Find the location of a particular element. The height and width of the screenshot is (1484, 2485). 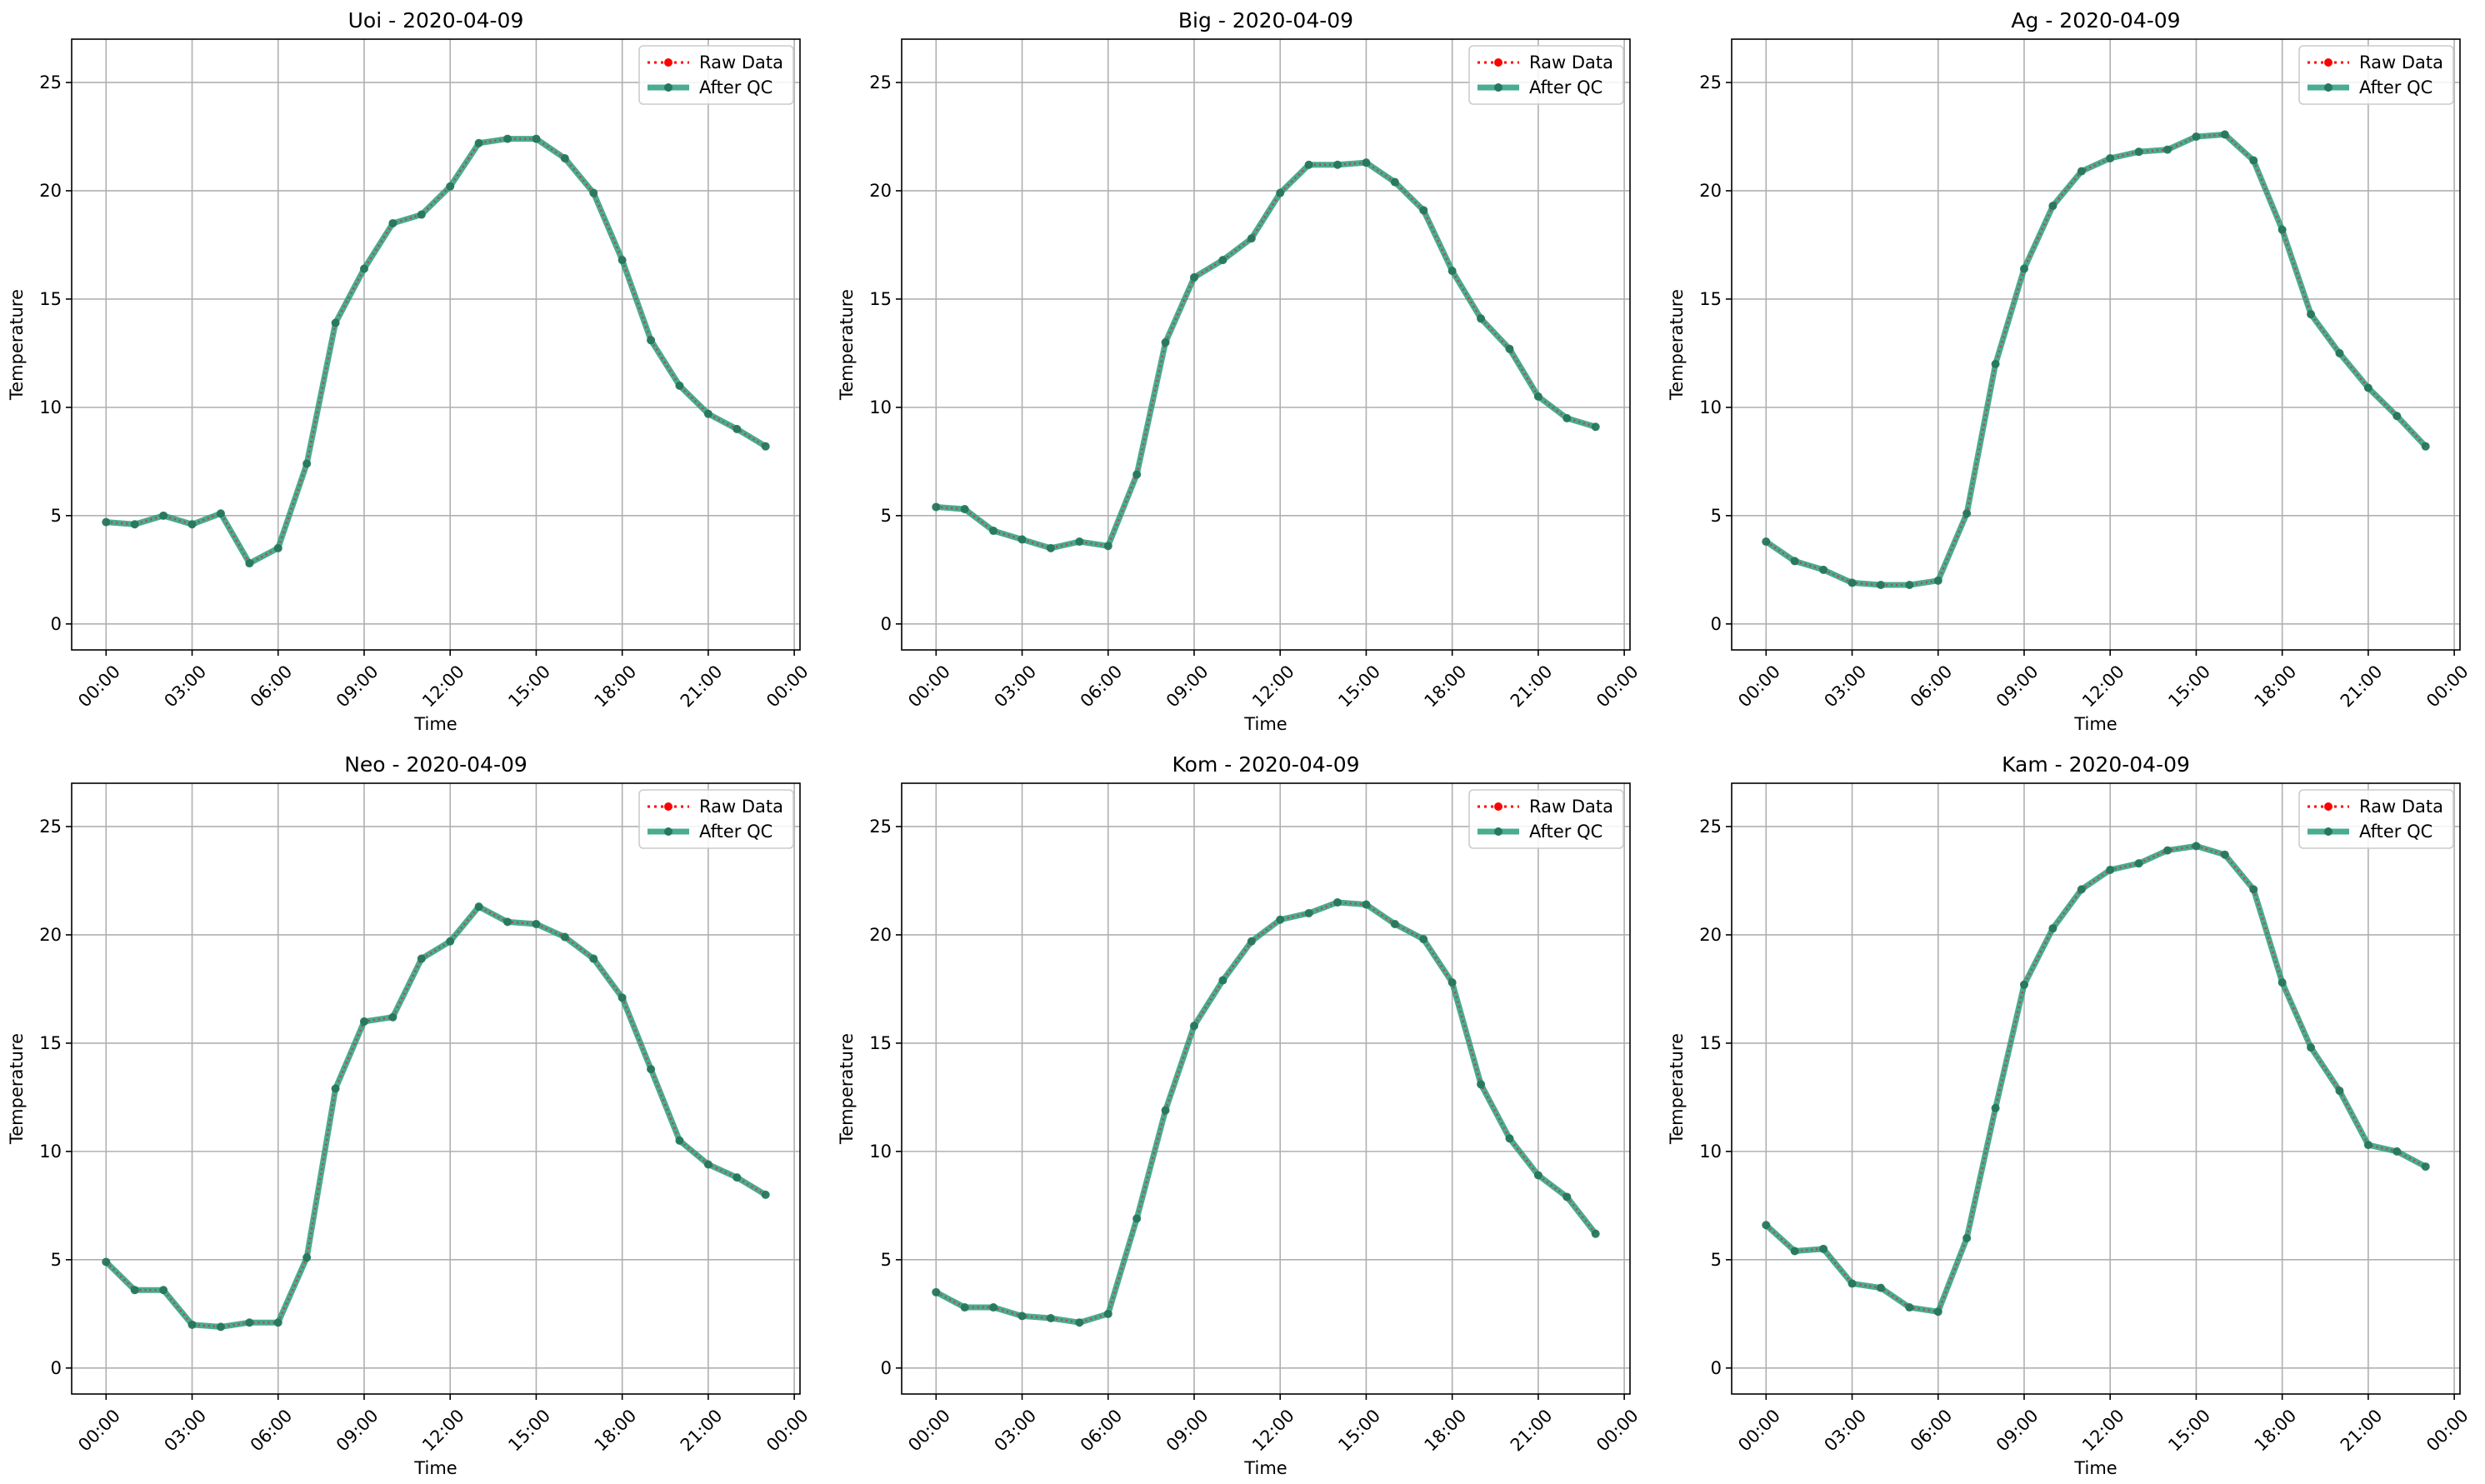

series-line-raw-data is located at coordinates (2096, 1079).